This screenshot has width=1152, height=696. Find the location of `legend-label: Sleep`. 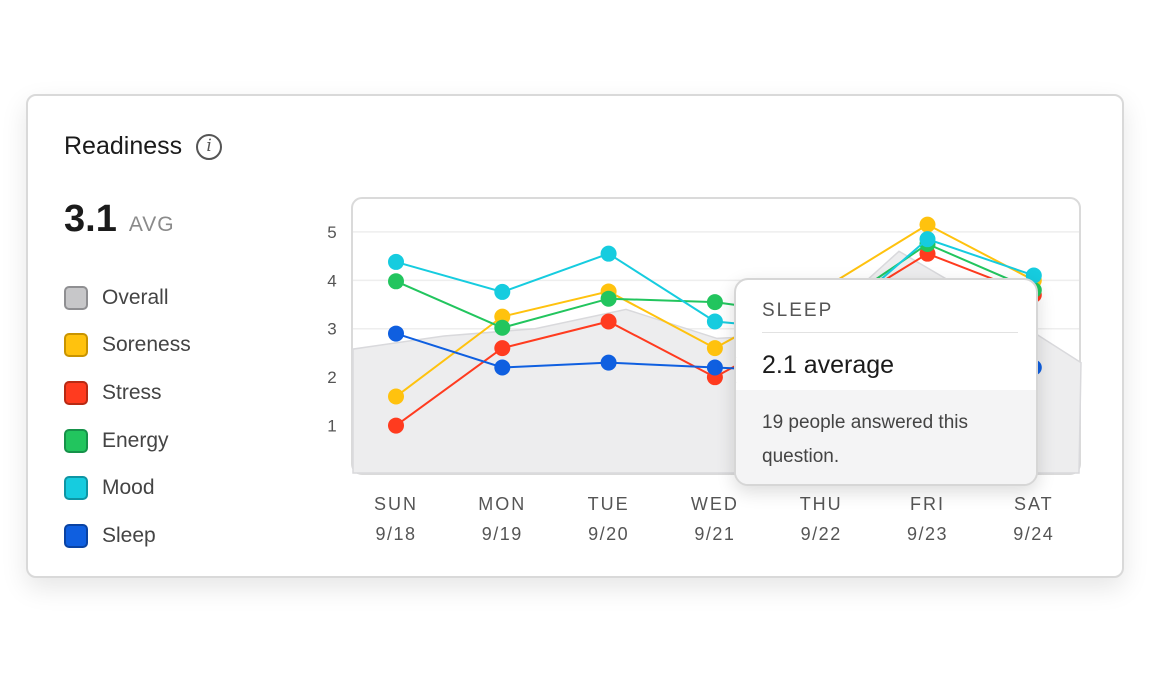

legend-label: Sleep is located at coordinates (129, 535).